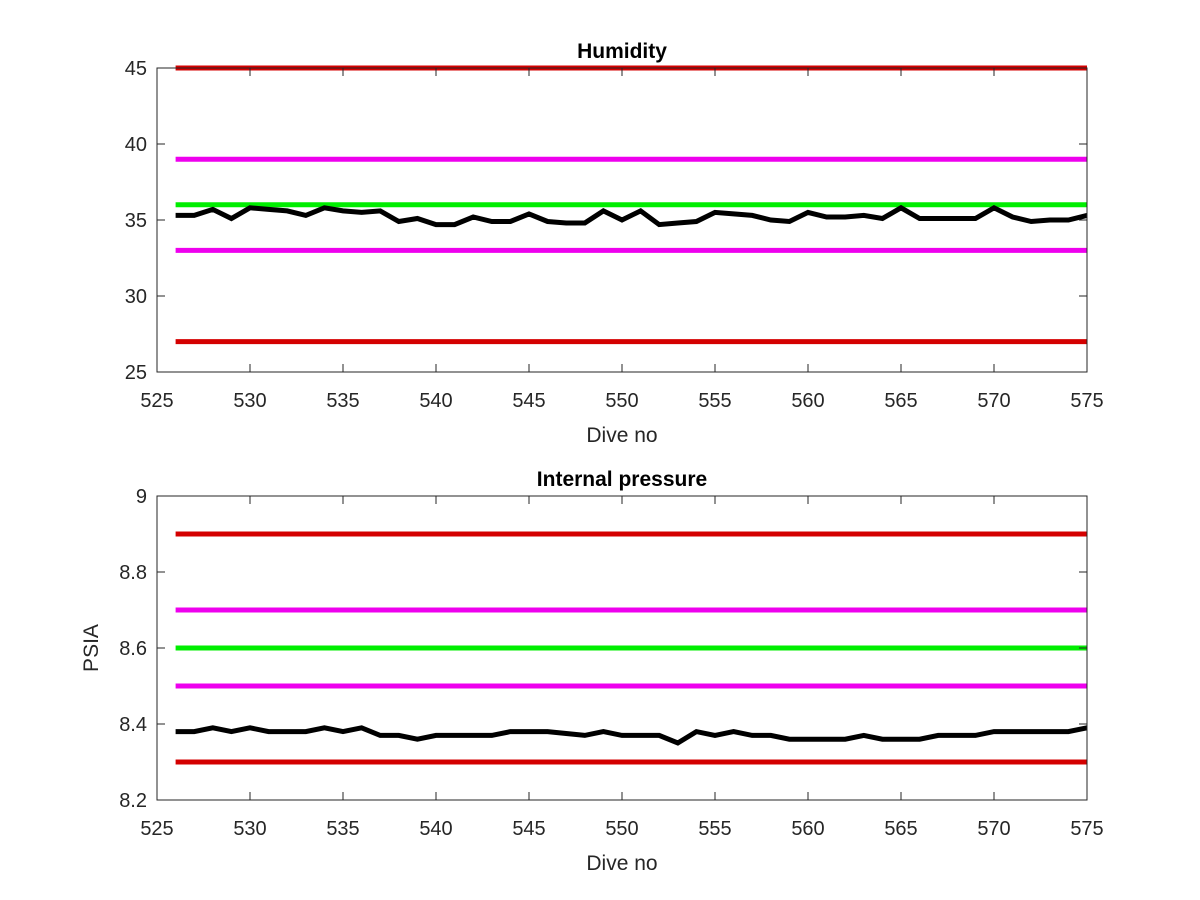 The width and height of the screenshot is (1200, 900). What do you see at coordinates (136, 221) in the screenshot?
I see `y-tick-label: 35` at bounding box center [136, 221].